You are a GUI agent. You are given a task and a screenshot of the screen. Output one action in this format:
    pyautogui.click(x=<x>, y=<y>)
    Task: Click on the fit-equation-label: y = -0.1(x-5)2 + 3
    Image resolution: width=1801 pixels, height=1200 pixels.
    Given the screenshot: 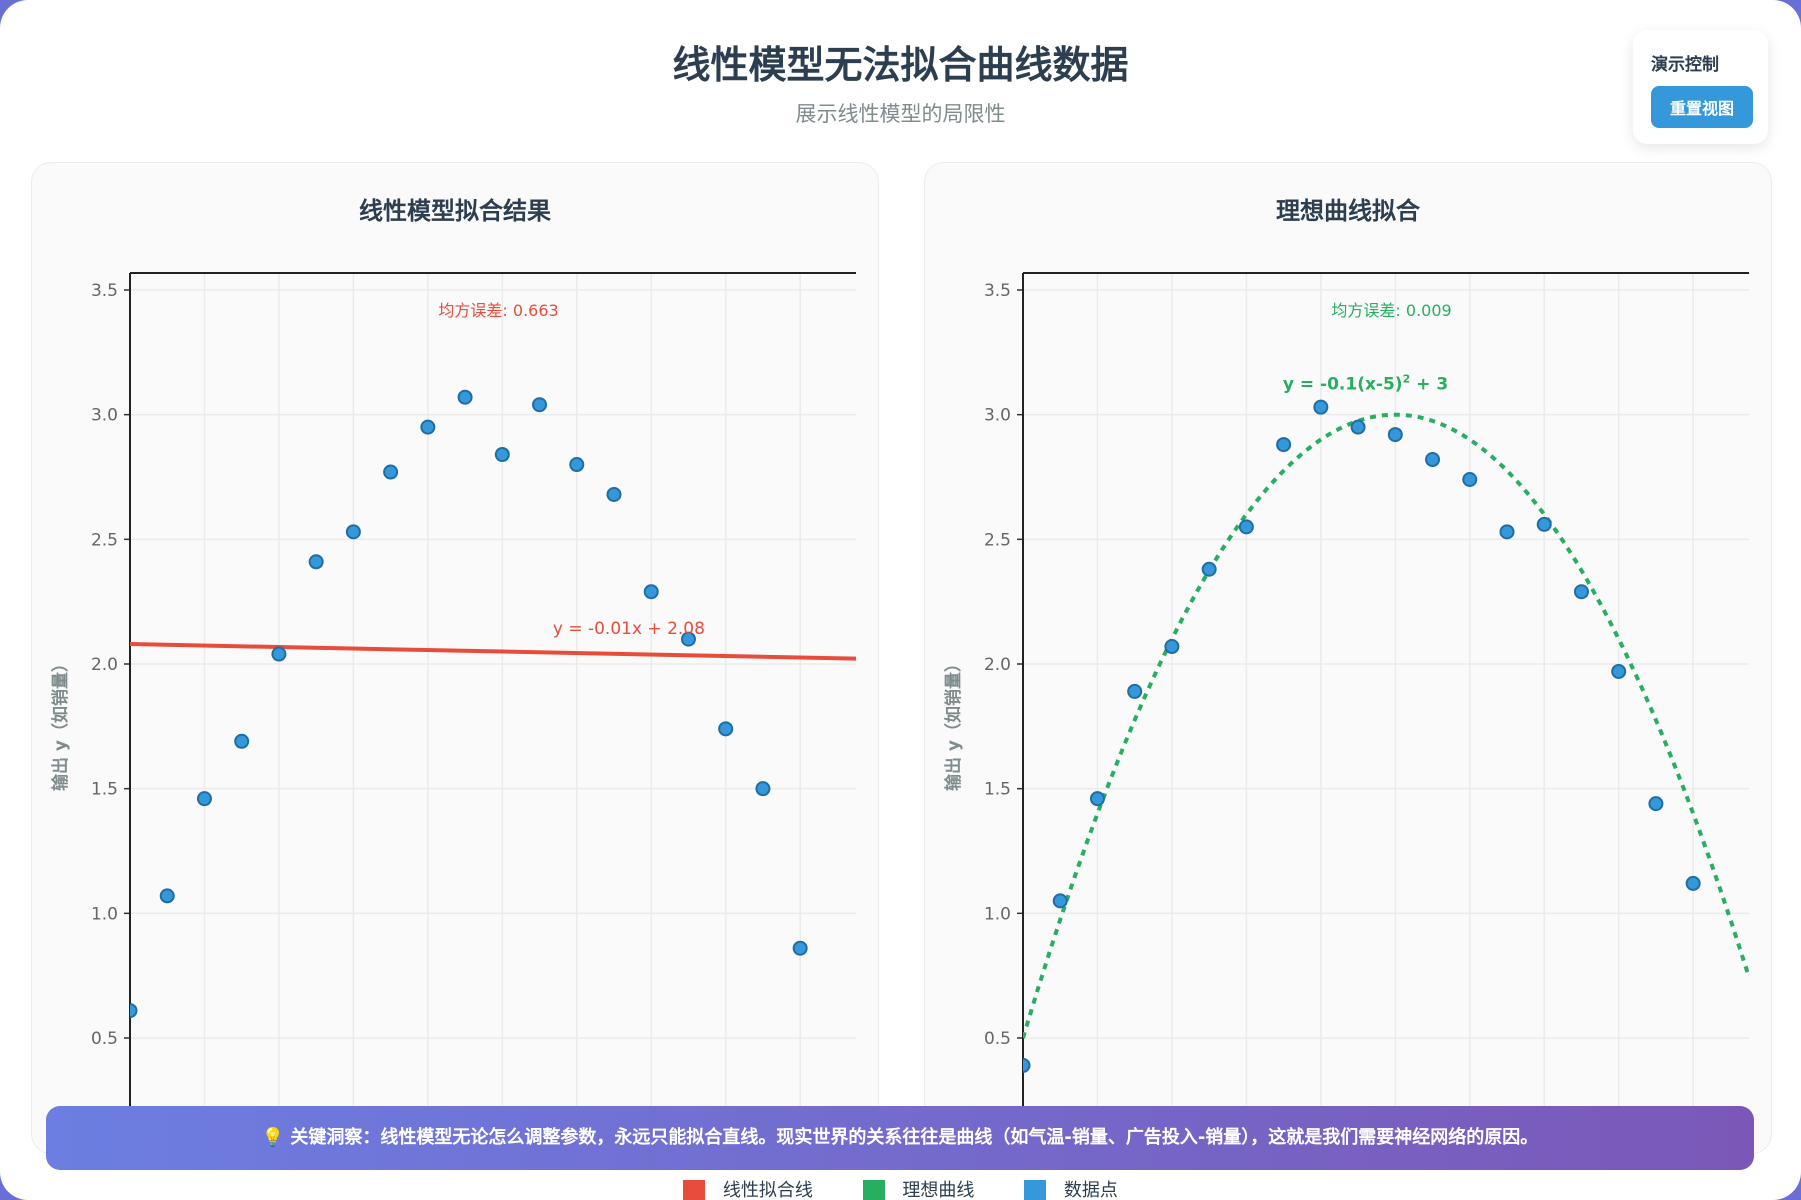 What is the action you would take?
    pyautogui.click(x=1365, y=384)
    